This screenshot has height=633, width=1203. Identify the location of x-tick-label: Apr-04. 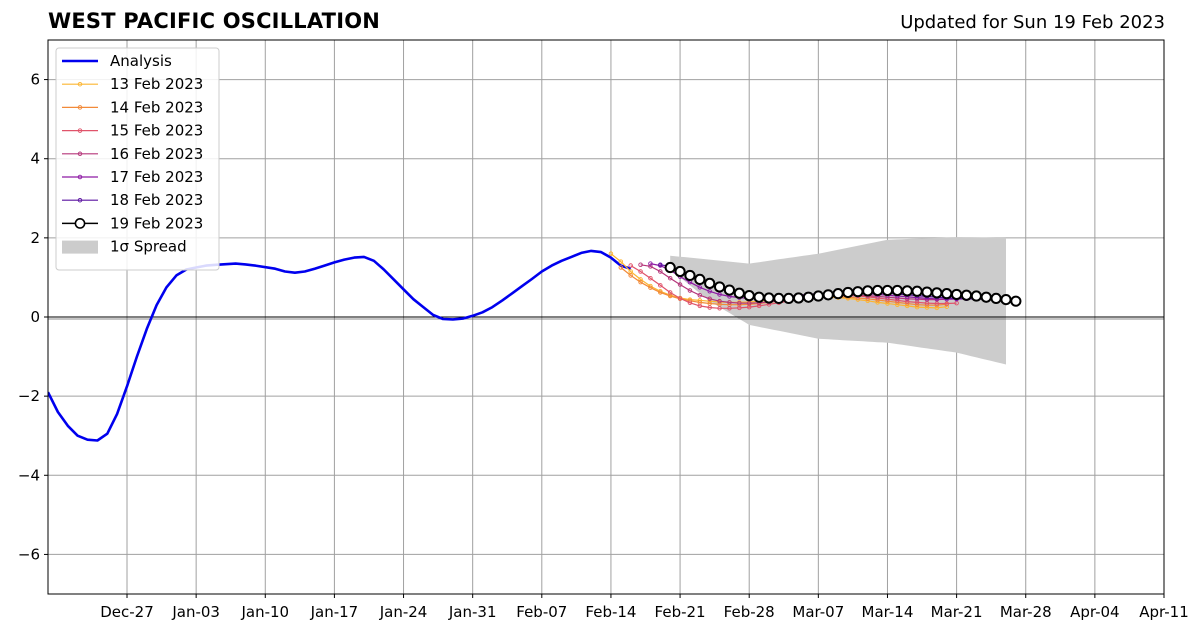
(1095, 612).